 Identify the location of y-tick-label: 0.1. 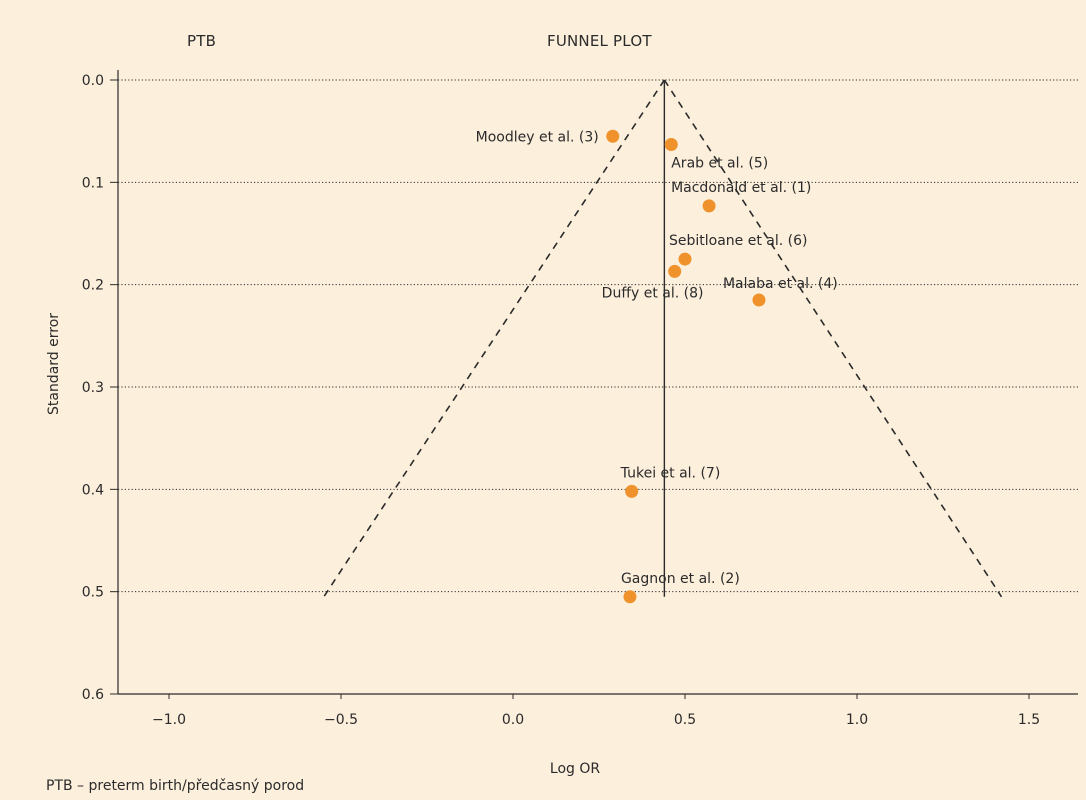
(93, 183).